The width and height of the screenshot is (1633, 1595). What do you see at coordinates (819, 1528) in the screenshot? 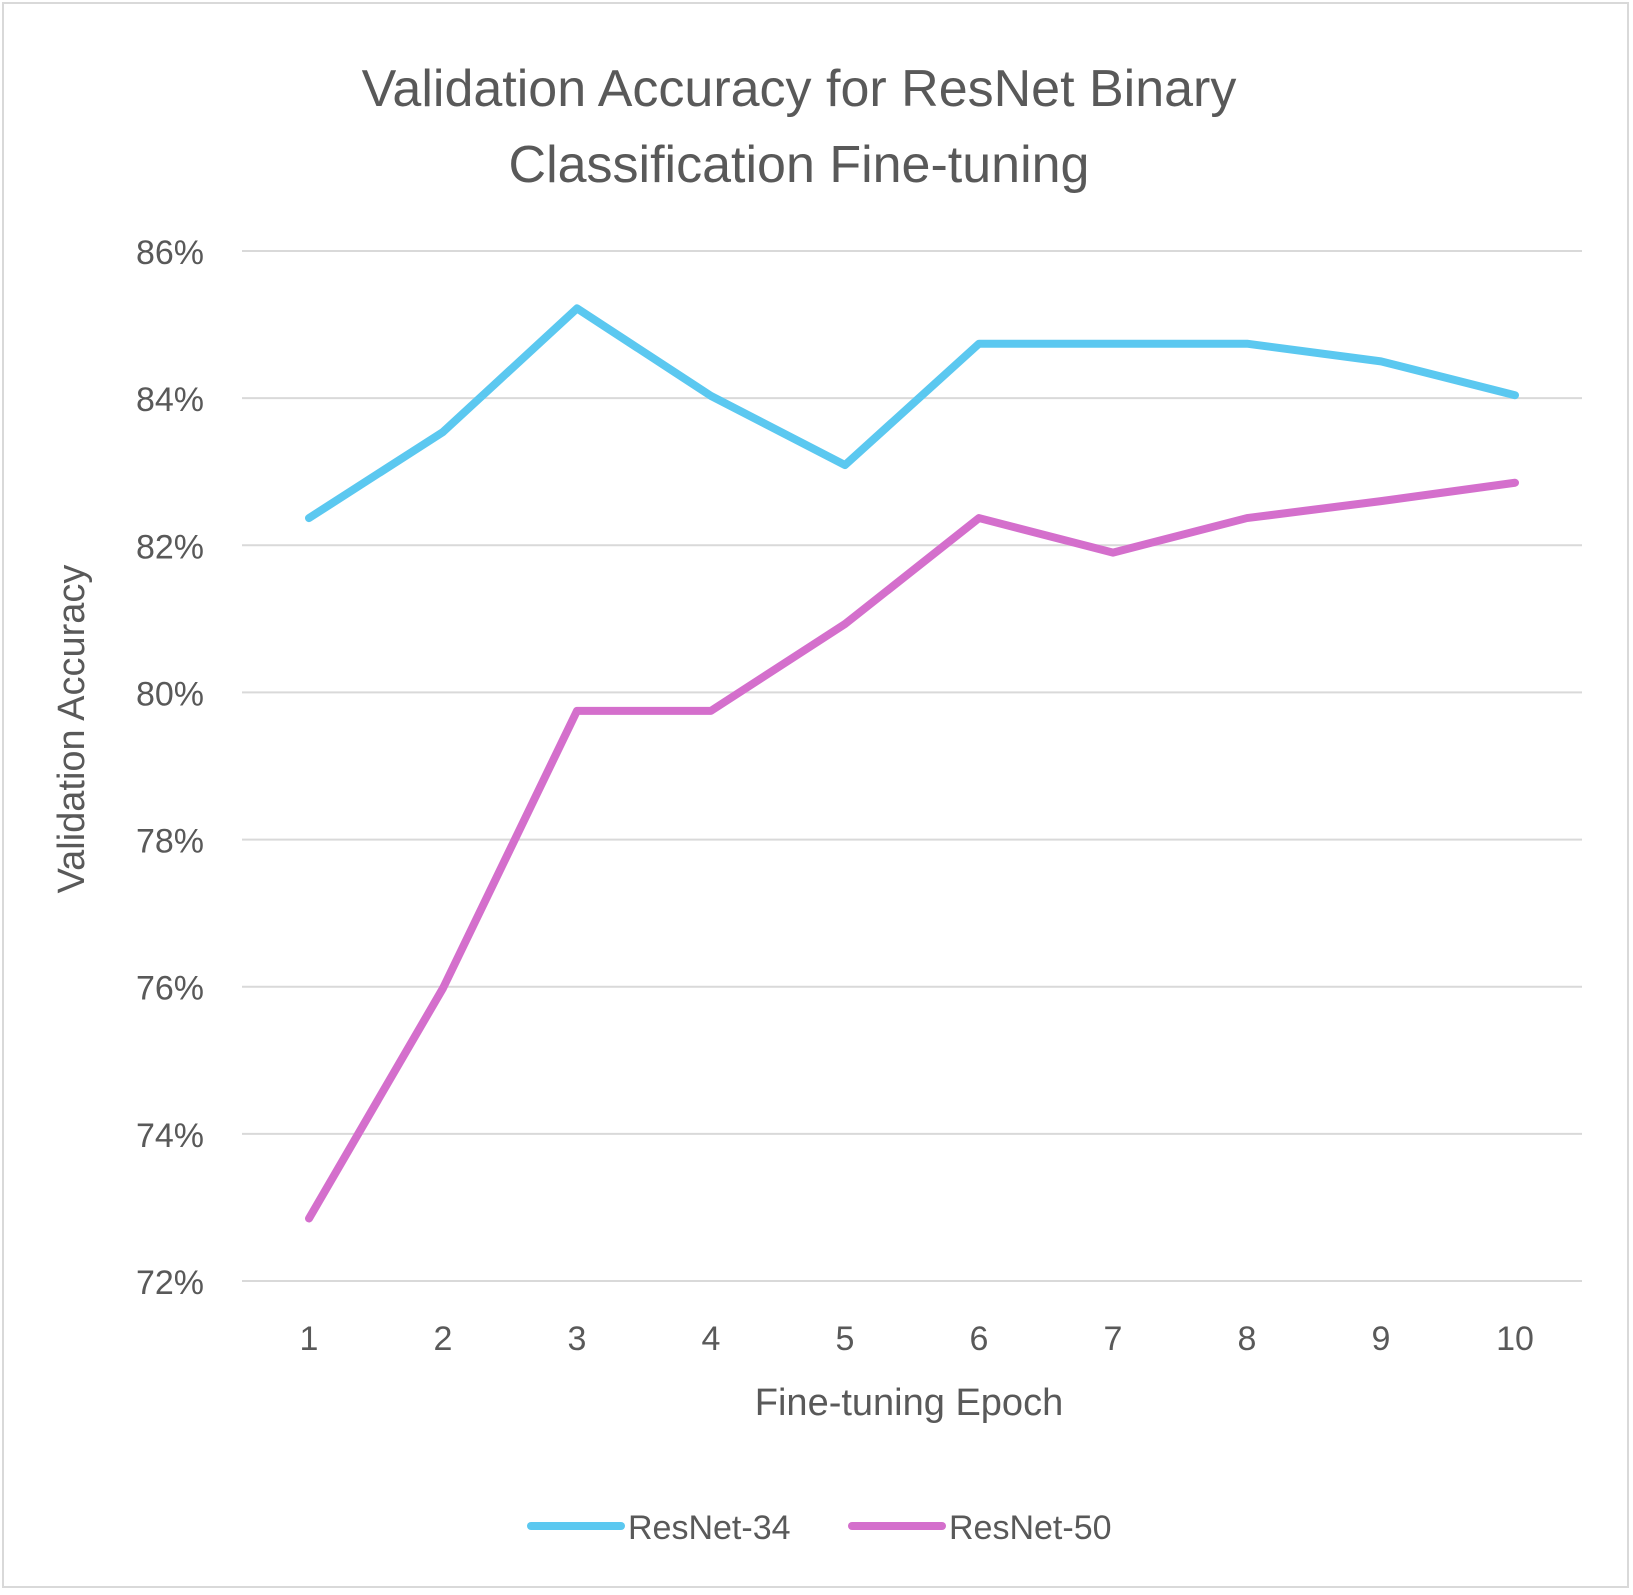
I see `legend: ResNet-34 ResNet-50` at bounding box center [819, 1528].